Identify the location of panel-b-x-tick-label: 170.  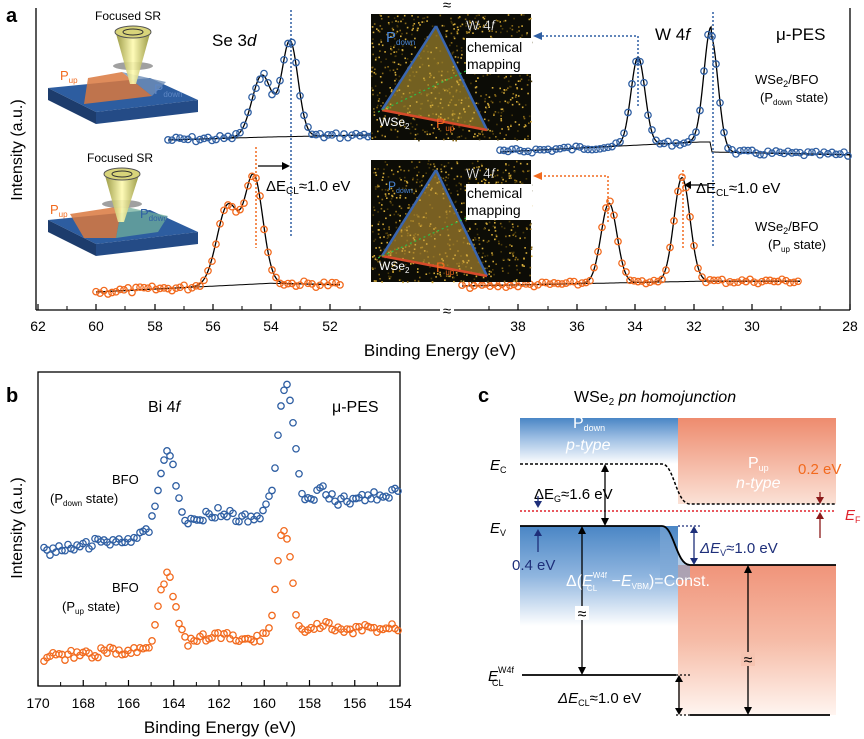
(38, 703).